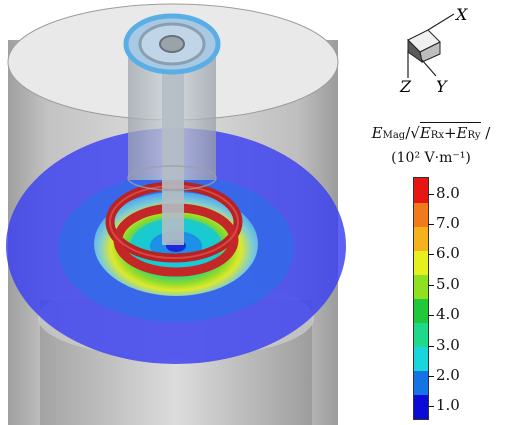 This screenshot has height=425, width=520. What do you see at coordinates (172, 129) in the screenshot?
I see `central-tube` at bounding box center [172, 129].